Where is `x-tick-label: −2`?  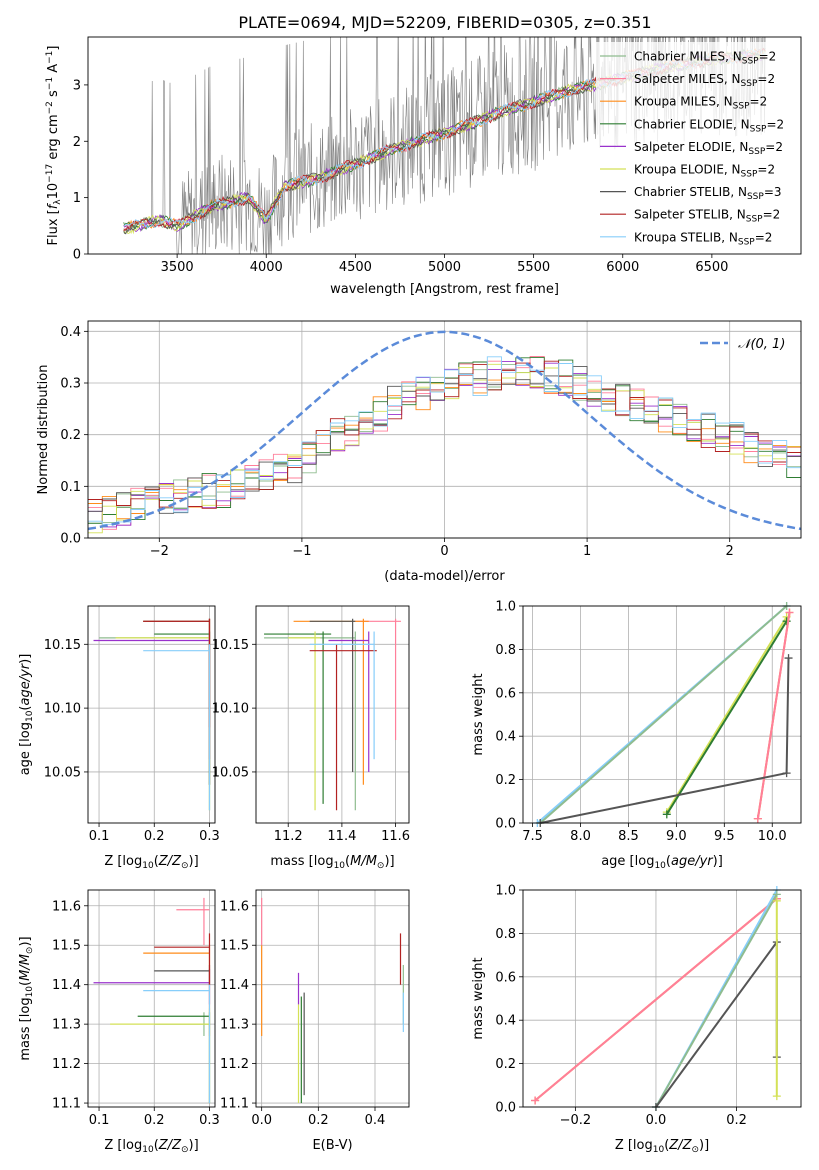
x-tick-label: −2 is located at coordinates (159, 551).